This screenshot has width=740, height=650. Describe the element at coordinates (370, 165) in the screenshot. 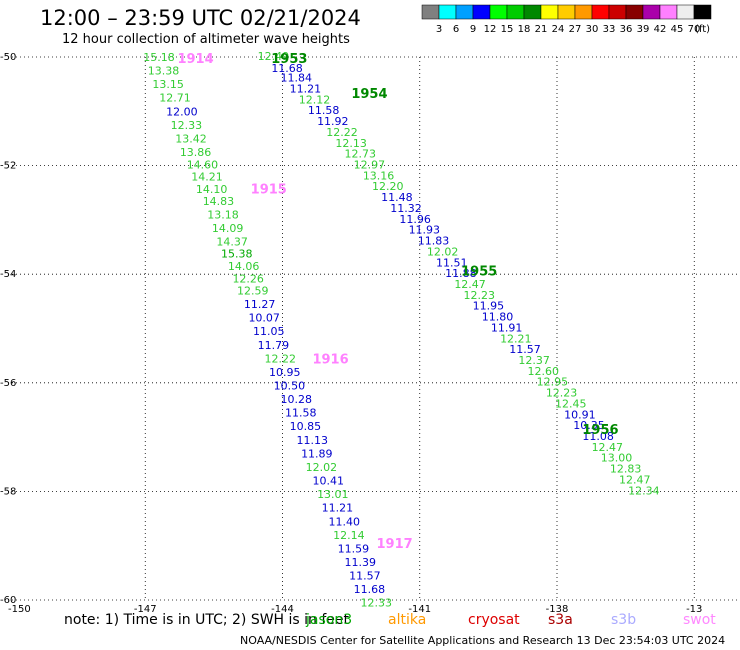

I see `wave-height-reading: 12.97` at that location.